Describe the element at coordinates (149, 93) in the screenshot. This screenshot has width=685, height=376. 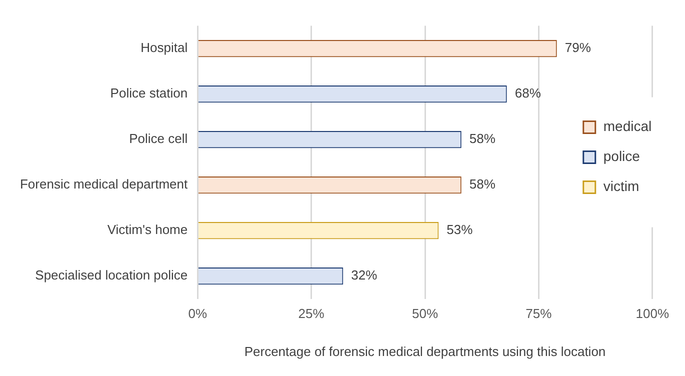
I see `y-tick-label: Police station` at that location.